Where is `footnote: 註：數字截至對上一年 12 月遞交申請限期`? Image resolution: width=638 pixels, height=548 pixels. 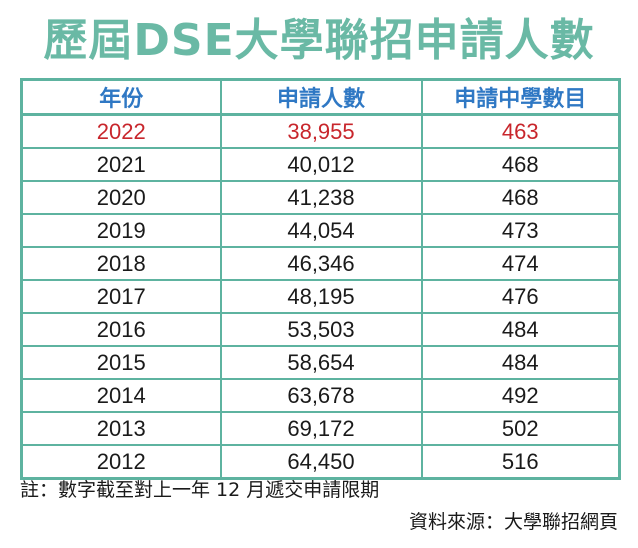
footnote: 註：數字截至對上一年 12 月遞交申請限期 is located at coordinates (200, 490).